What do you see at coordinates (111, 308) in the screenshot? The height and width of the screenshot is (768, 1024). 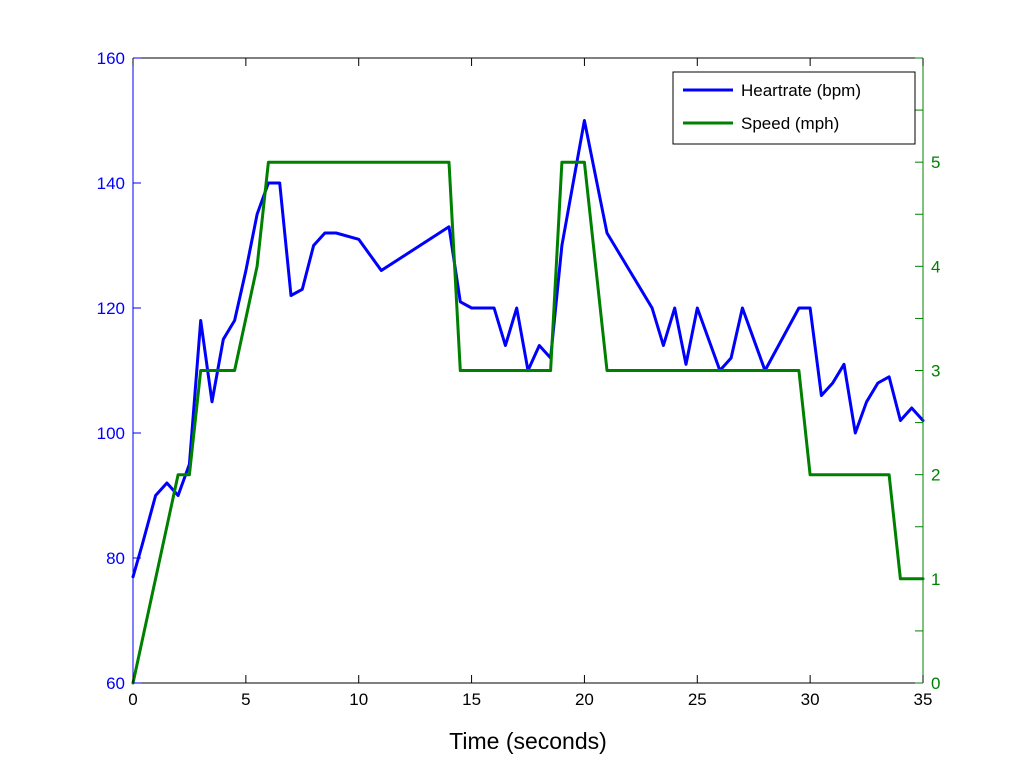 I see `left-y-tick-label: 120` at bounding box center [111, 308].